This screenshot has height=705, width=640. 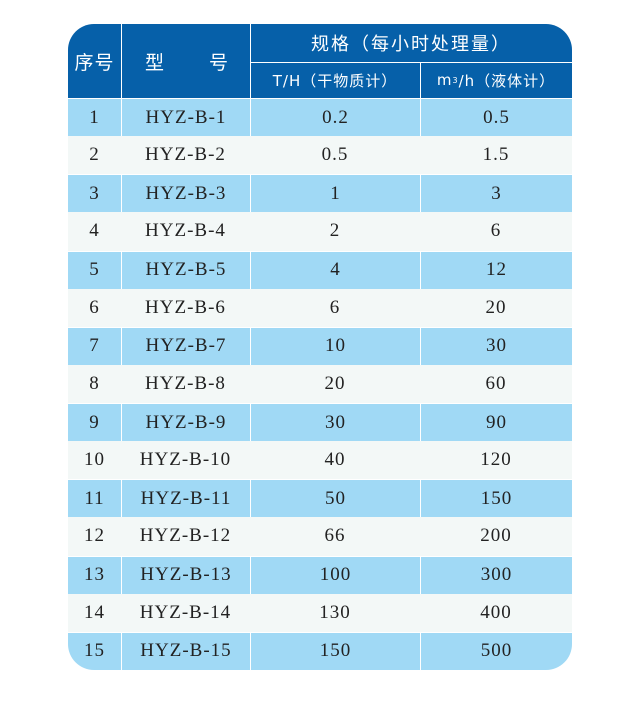 I want to click on table-row: 9 HYZ-B-9 30 90, so click(x=320, y=422).